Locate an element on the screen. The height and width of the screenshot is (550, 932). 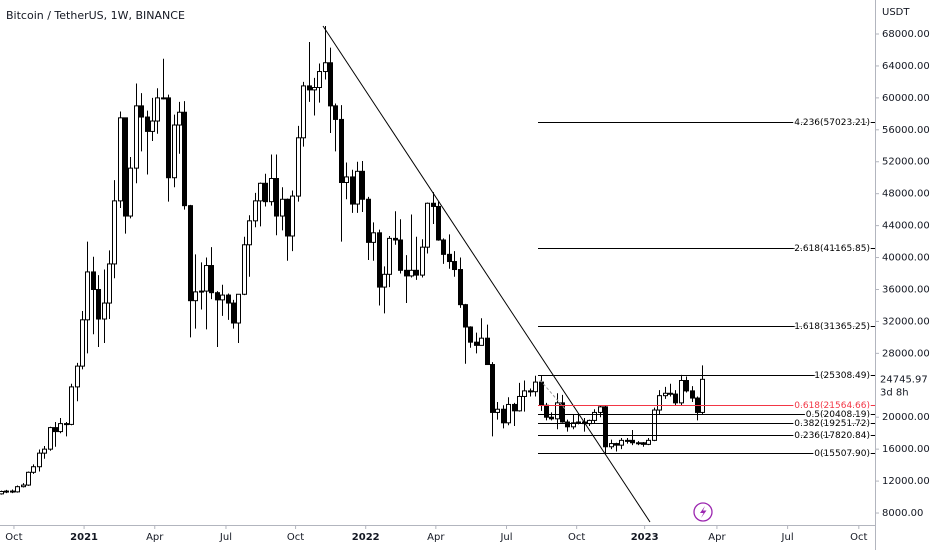
x-tick-label: 2023 is located at coordinates (645, 537).